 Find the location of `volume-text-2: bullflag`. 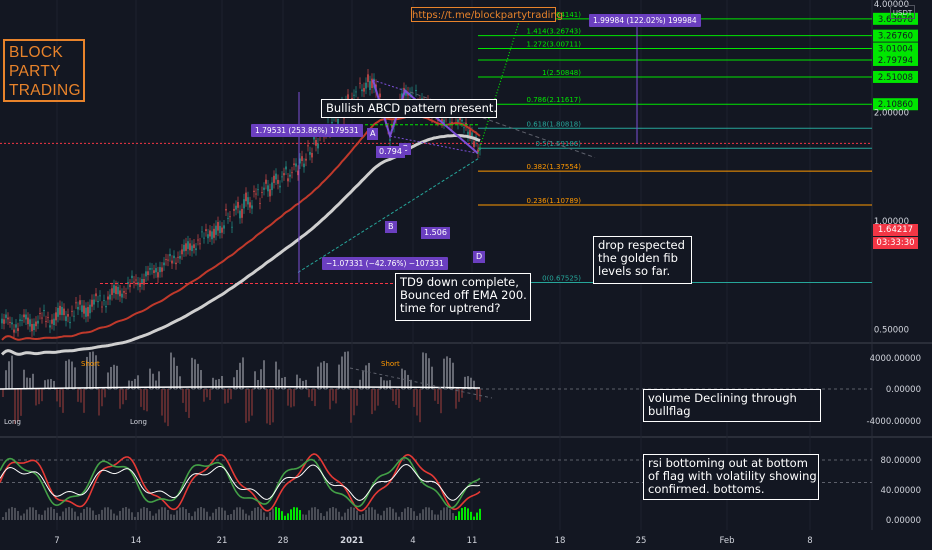

volume-text-2: bullflag is located at coordinates (669, 411).